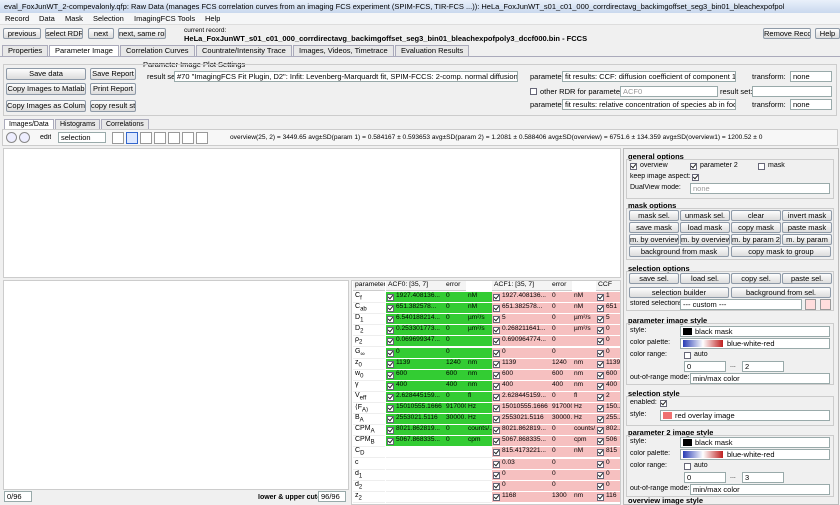  Describe the element at coordinates (741, 304) in the screenshot. I see `dropdown: --- custom ---` at that location.